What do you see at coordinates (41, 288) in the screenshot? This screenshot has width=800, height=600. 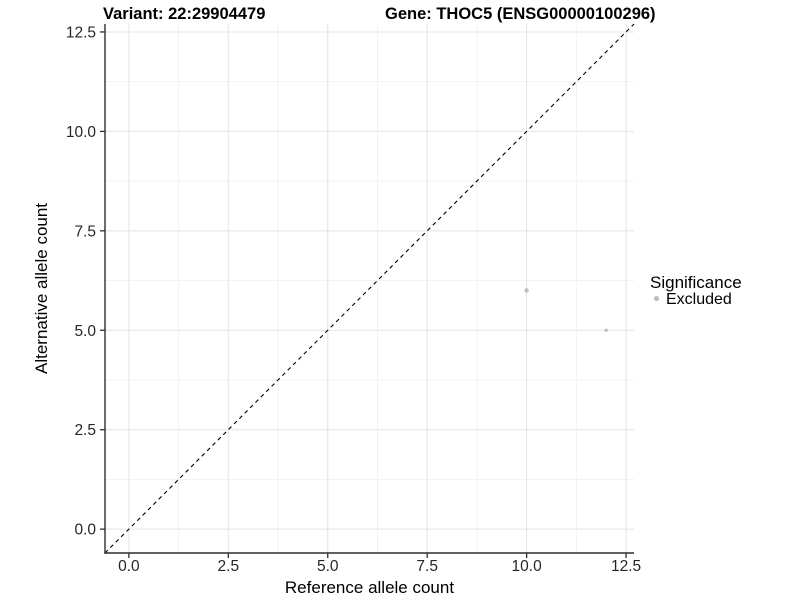 I see `y-axis-title: Alternative allele count` at bounding box center [41, 288].